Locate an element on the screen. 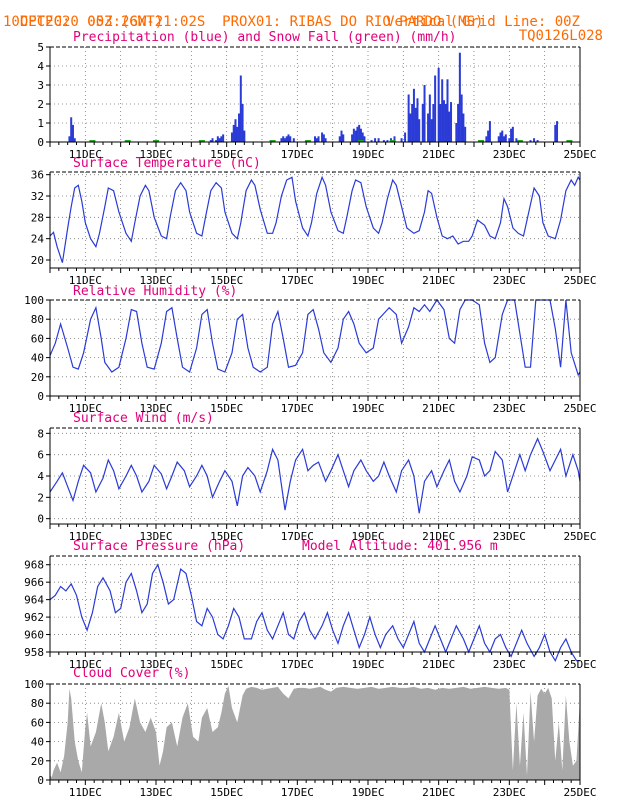 The height and width of the screenshot is (800, 618). temp-xtick-label: 17DEC is located at coordinates (297, 280).